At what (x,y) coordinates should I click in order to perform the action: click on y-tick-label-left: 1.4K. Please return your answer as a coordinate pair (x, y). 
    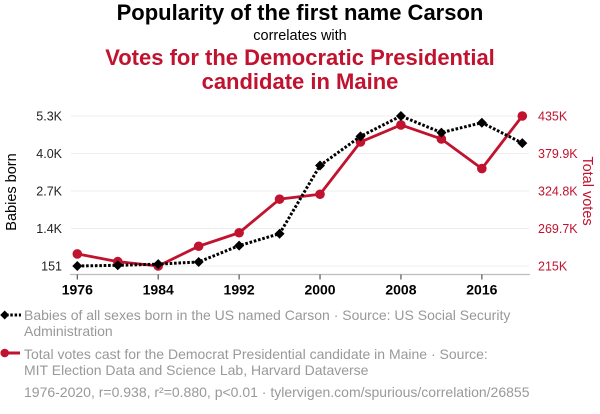
    Looking at the image, I should click on (49, 229).